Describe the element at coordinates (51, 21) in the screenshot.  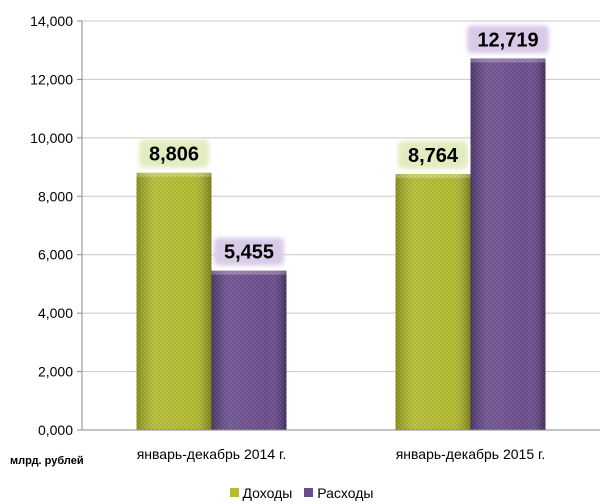
I see `y-tick-label: 14,000` at that location.